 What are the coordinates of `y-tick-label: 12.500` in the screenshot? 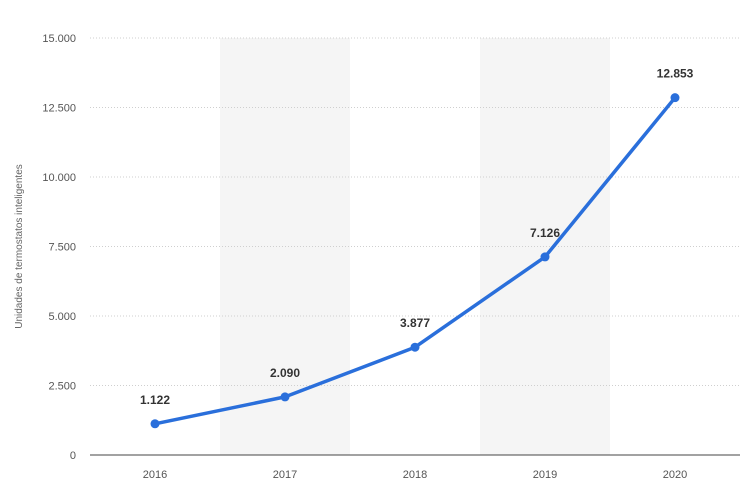 It's located at (59, 109).